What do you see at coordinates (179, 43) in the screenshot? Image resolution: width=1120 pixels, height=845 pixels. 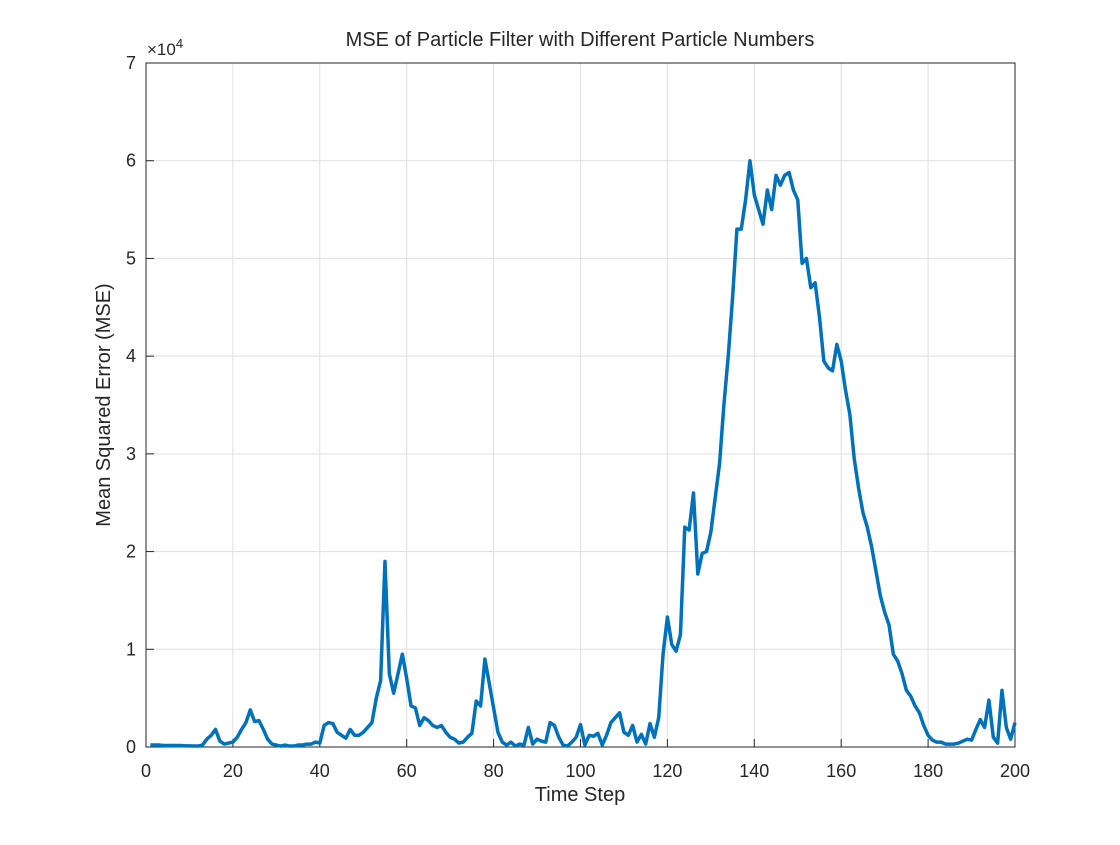 I see `y-multiplier-exponent: 4` at bounding box center [179, 43].